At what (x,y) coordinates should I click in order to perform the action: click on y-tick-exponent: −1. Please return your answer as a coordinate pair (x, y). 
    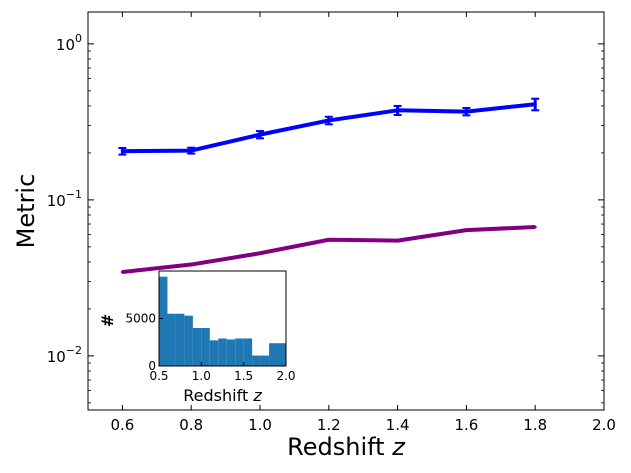
    Looking at the image, I should click on (74, 194).